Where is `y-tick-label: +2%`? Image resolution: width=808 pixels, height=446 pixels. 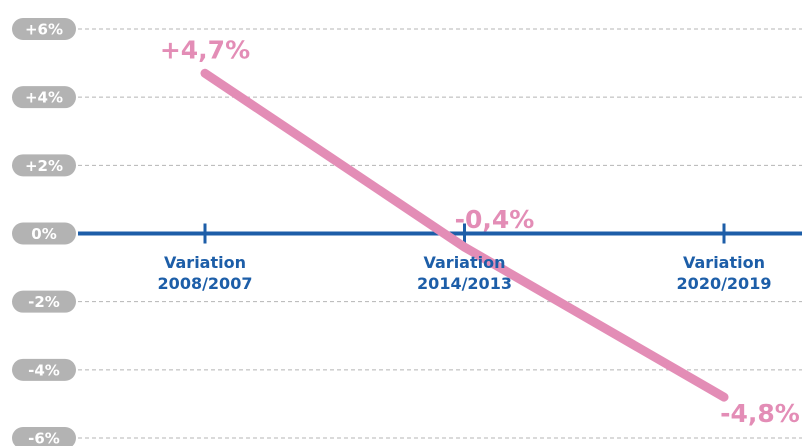
y-tick-label: +2% is located at coordinates (44, 166).